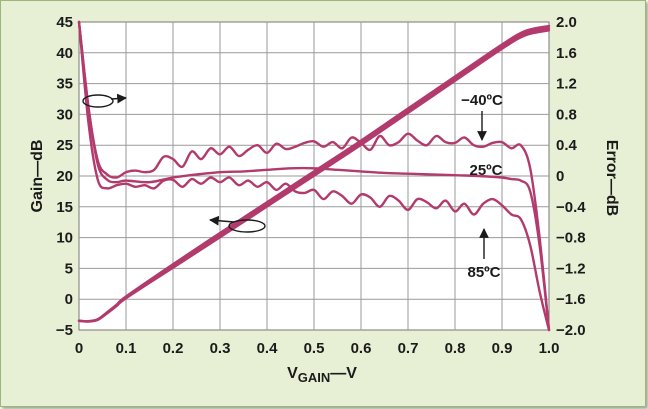 The height and width of the screenshot is (409, 648). What do you see at coordinates (79, 348) in the screenshot?
I see `x-tick-label: 0` at bounding box center [79, 348].